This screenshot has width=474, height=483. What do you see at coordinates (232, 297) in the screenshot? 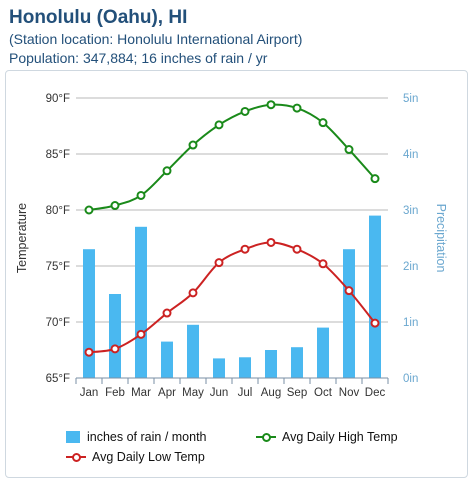
I see `low-temp-line` at bounding box center [232, 297].